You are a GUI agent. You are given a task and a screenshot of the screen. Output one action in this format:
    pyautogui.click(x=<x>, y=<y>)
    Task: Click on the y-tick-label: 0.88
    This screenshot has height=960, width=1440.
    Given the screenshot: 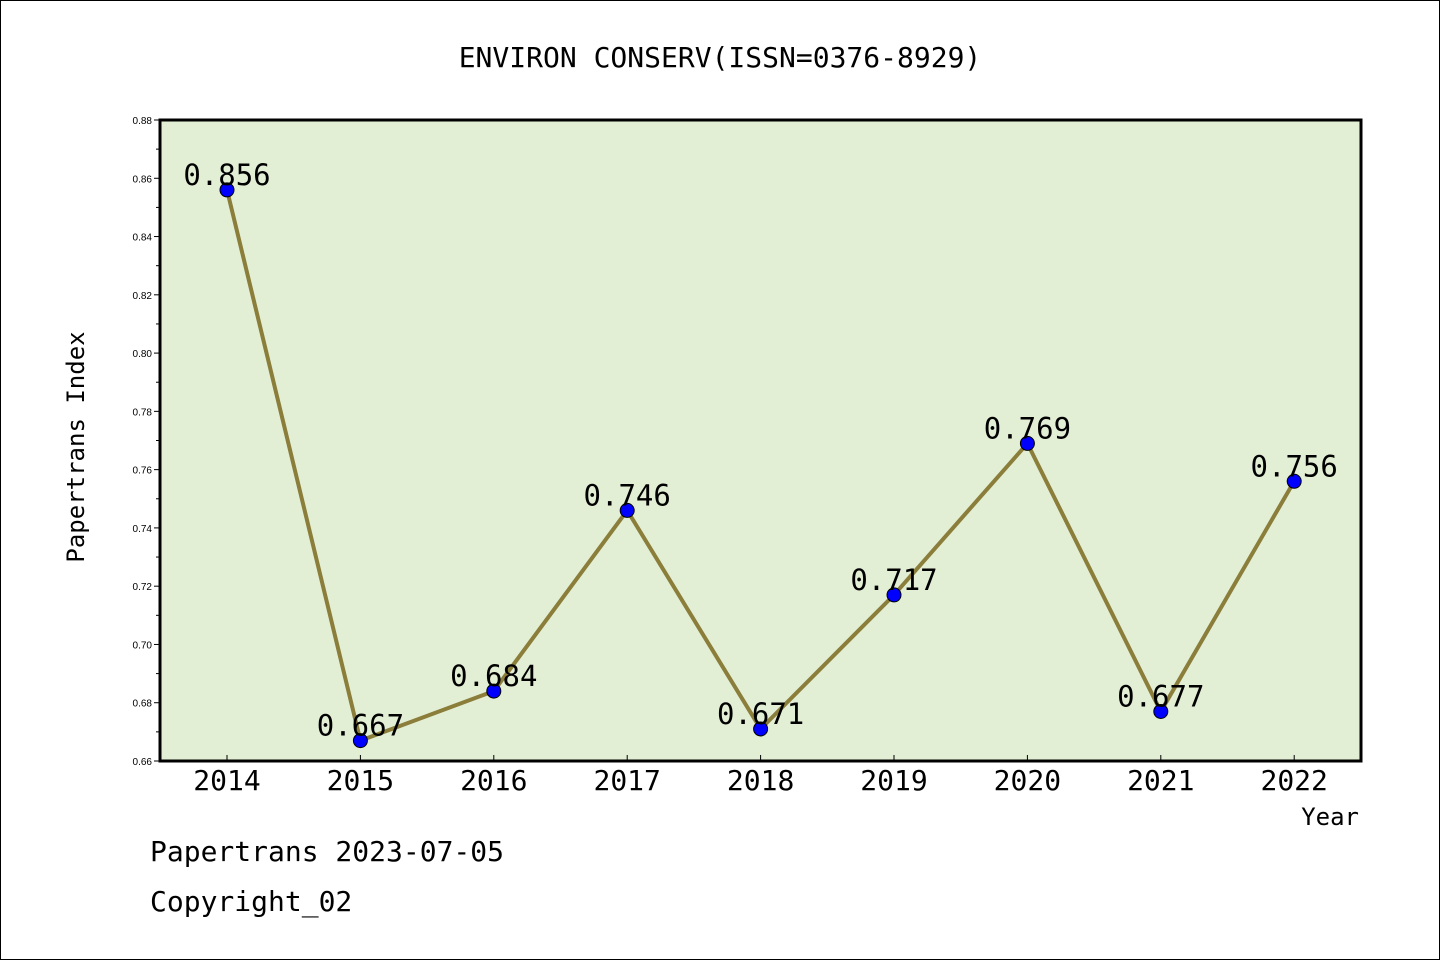 What is the action you would take?
    pyautogui.click(x=143, y=121)
    